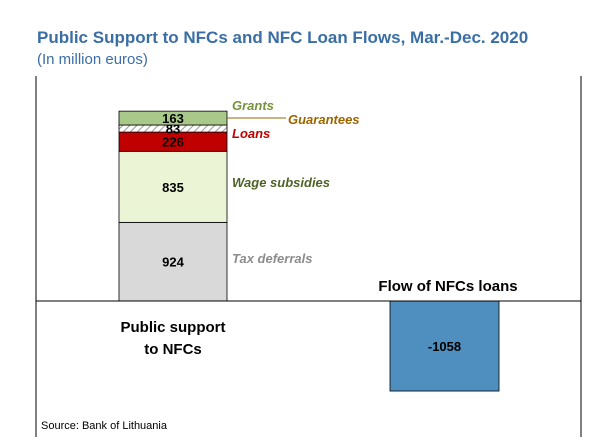  What do you see at coordinates (251, 133) in the screenshot?
I see `series-label-loans: Loans` at bounding box center [251, 133].